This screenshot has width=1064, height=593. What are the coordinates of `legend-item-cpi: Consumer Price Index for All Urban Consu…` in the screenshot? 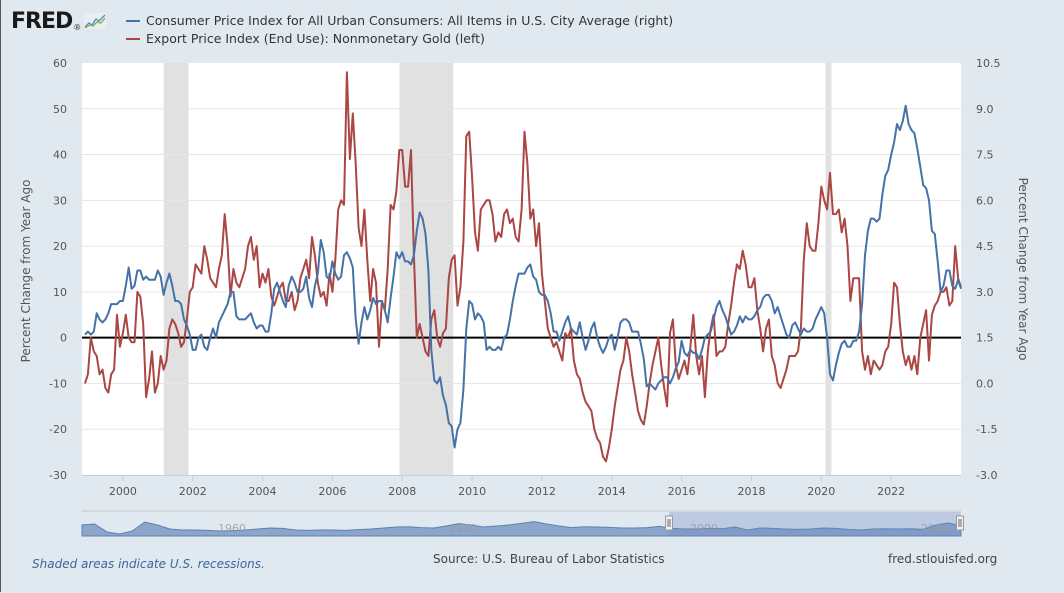 It's located at (399, 21).